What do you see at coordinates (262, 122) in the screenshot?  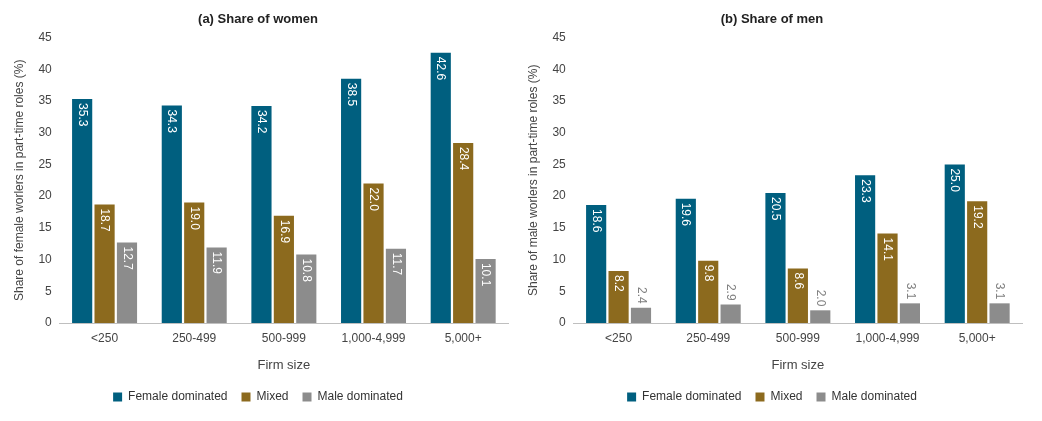 I see `data-label: 34.2` at bounding box center [262, 122].